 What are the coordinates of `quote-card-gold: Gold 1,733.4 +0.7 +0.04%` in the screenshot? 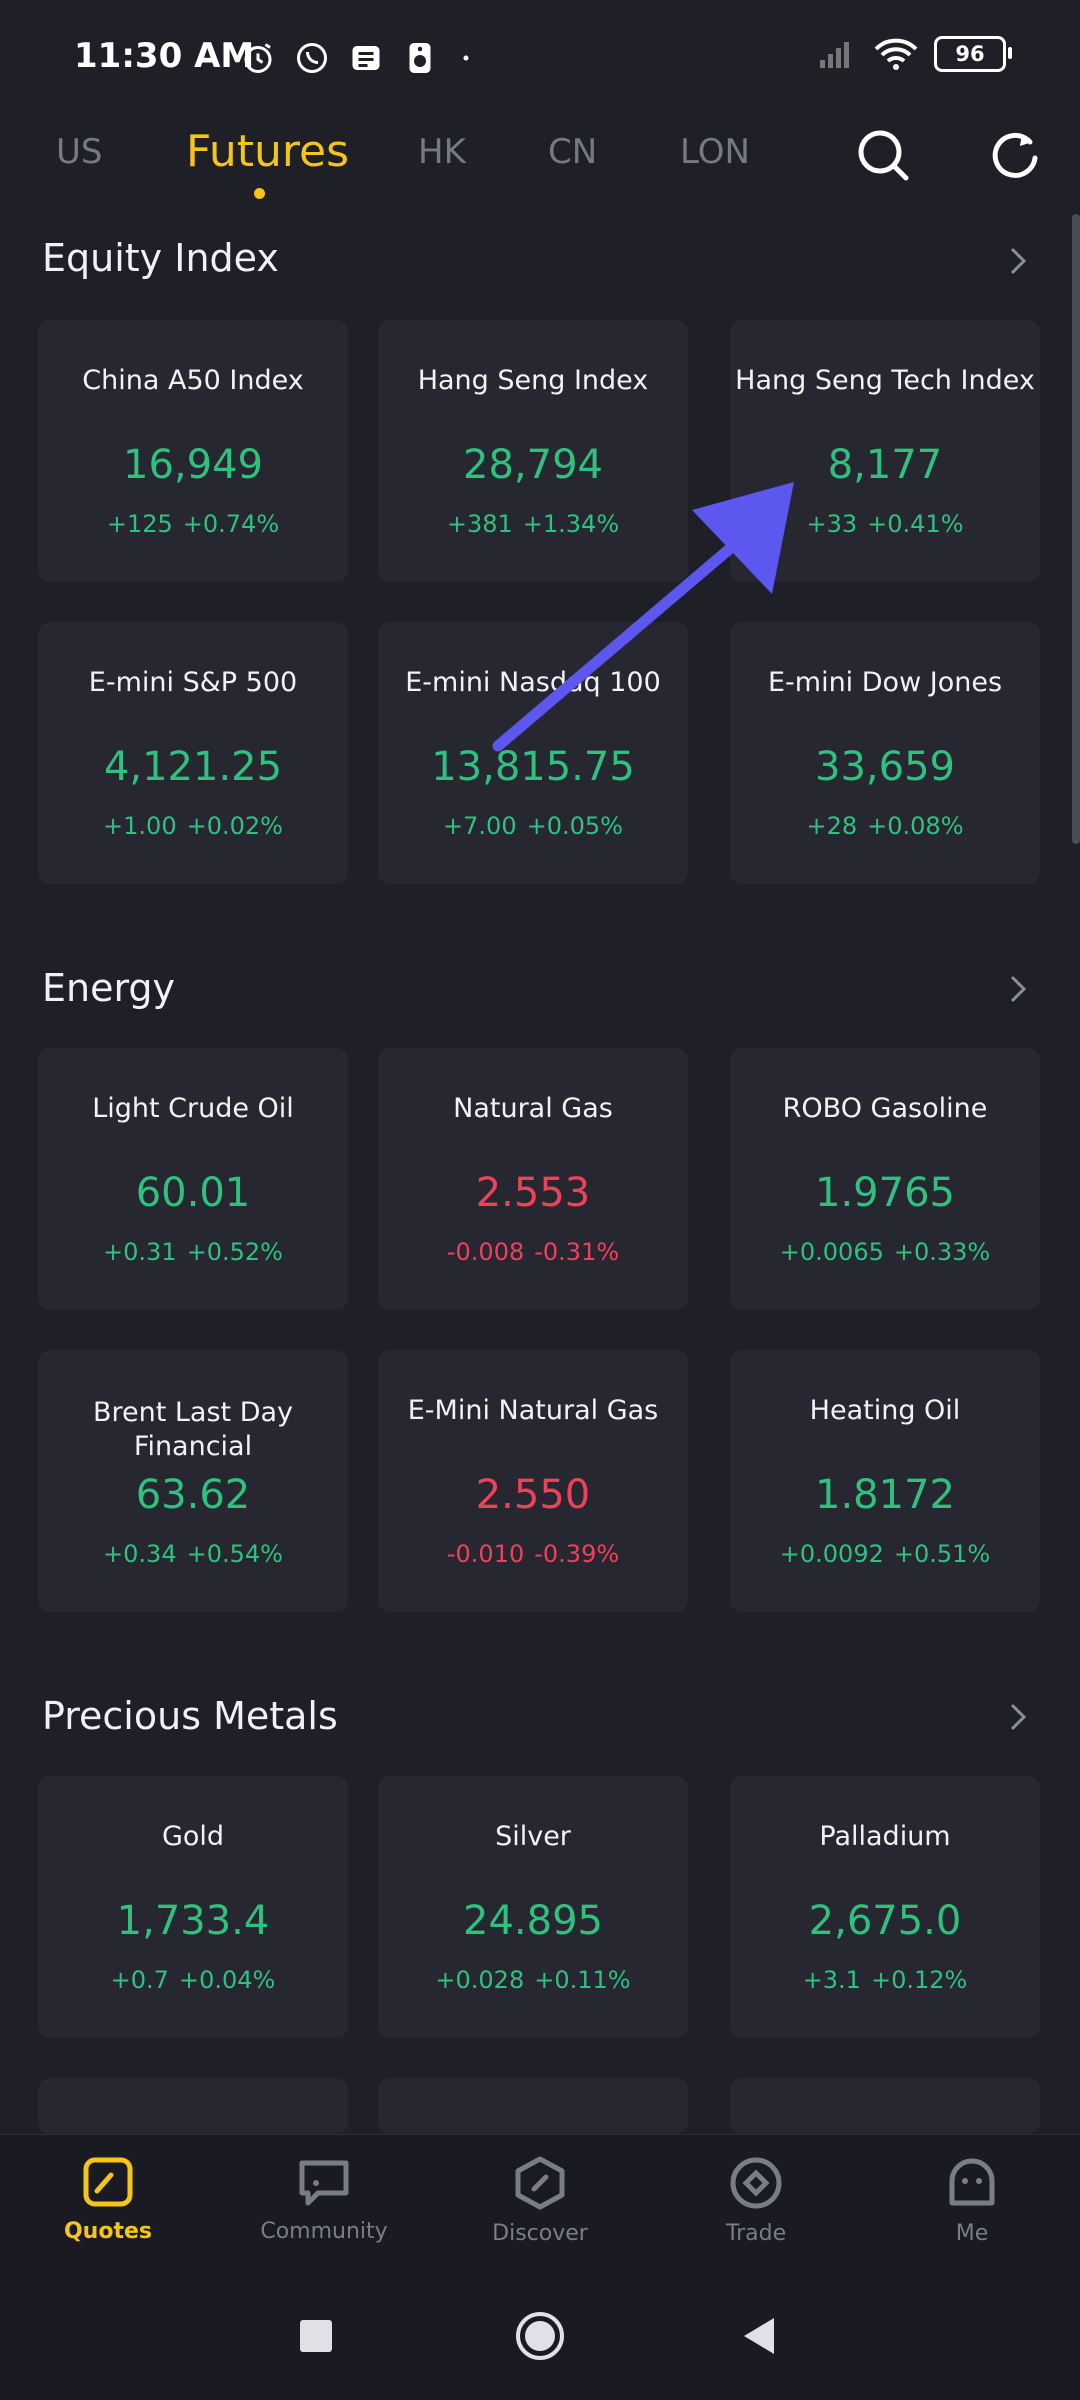 It's located at (193, 1907).